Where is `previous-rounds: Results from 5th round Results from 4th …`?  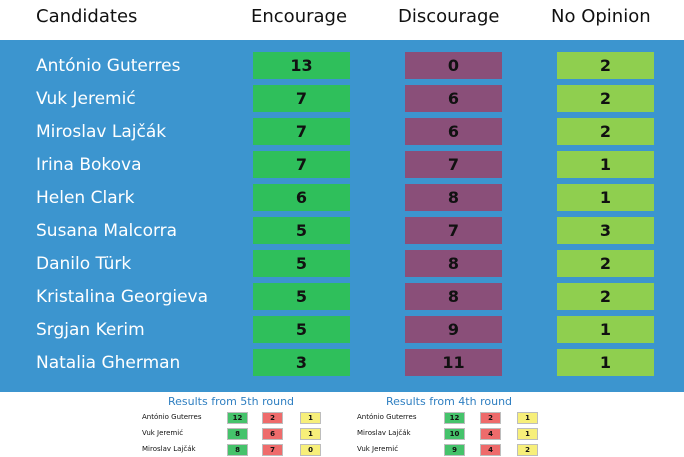 previous-rounds: Results from 5th round Results from 4th … is located at coordinates (342, 424).